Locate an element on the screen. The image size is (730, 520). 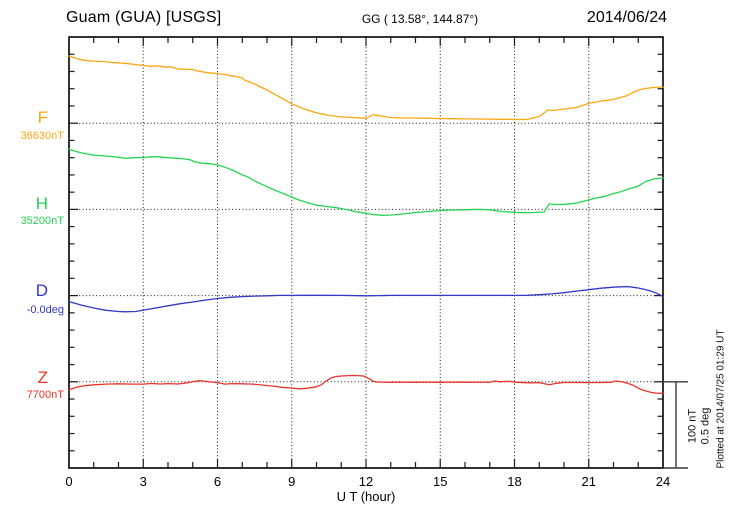
trace-D is located at coordinates (366, 299).